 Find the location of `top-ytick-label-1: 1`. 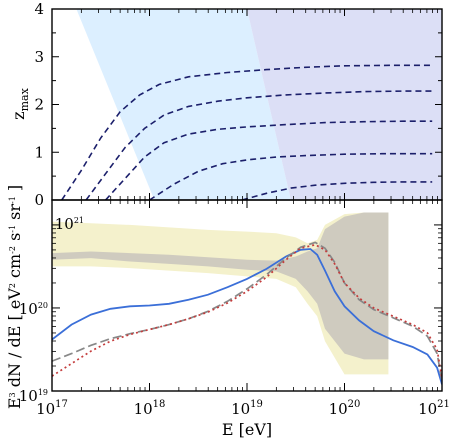

top-ytick-label-1: 1 is located at coordinates (39, 152).